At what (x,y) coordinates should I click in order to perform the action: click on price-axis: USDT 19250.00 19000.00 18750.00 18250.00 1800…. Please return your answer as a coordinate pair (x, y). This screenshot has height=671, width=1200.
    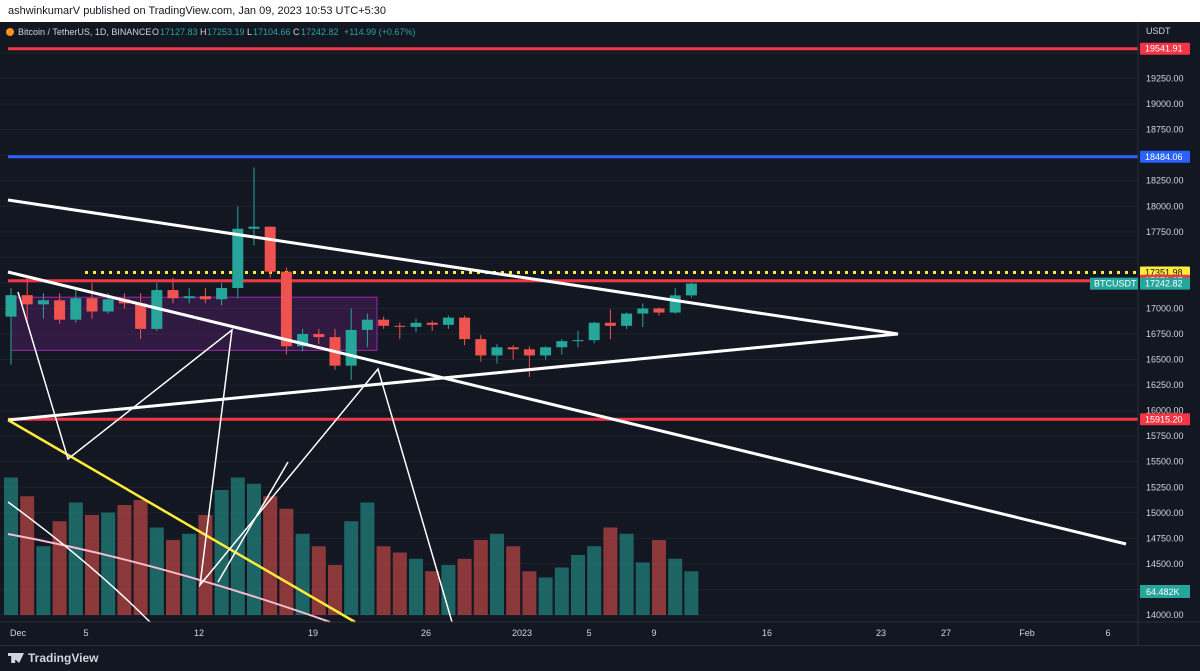
    Looking at the image, I should click on (1145, 333).